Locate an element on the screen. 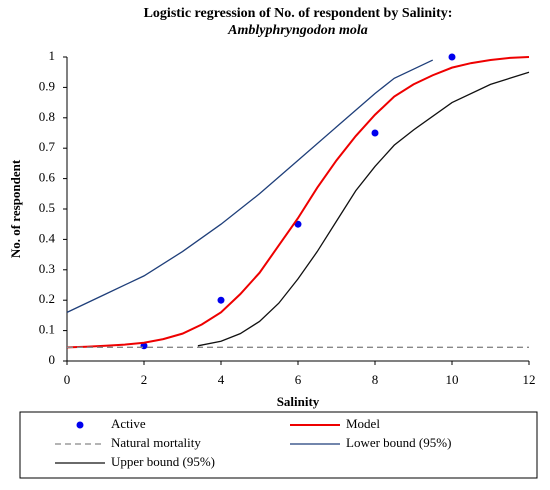 Image resolution: width=550 pixels, height=490 pixels. y-tick-label: 1 is located at coordinates (52, 55).